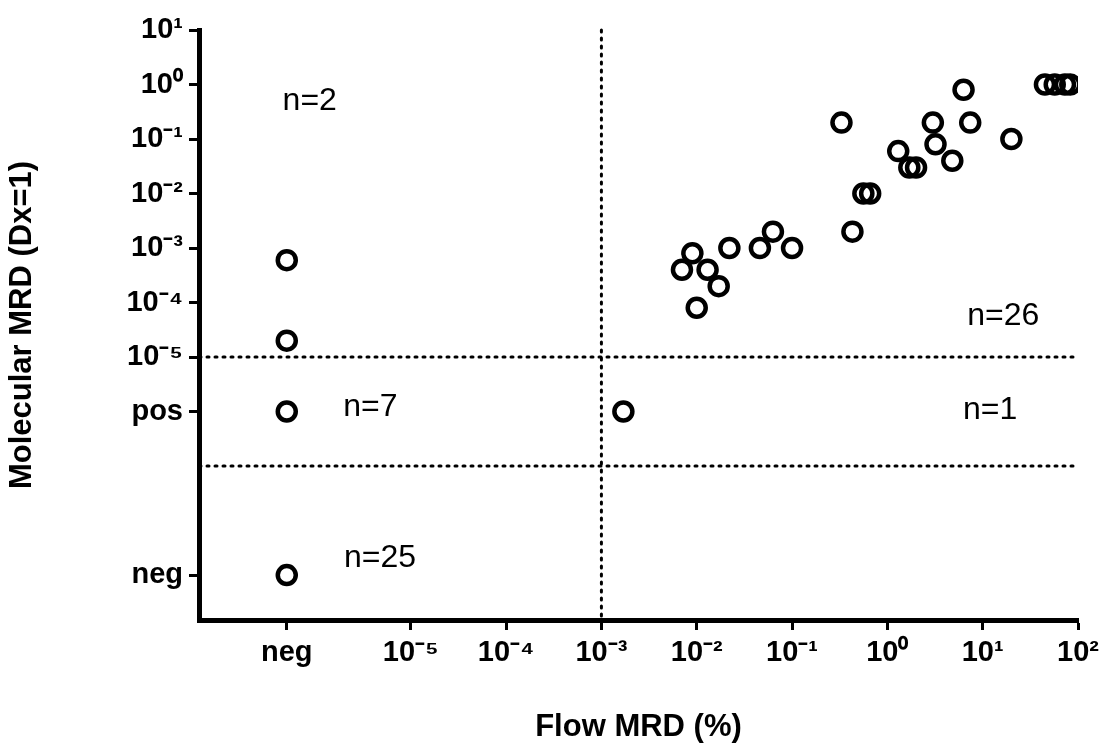 This screenshot has height=750, width=1113. I want to click on y-tick-label: pos, so click(157, 409).